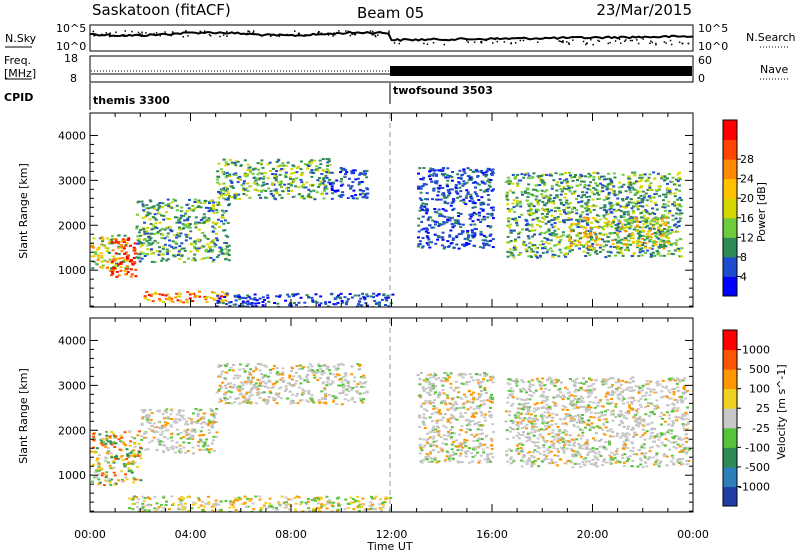 The width and height of the screenshot is (800, 558). What do you see at coordinates (390, 13) in the screenshot?
I see `beam-title: Beam 05` at bounding box center [390, 13].